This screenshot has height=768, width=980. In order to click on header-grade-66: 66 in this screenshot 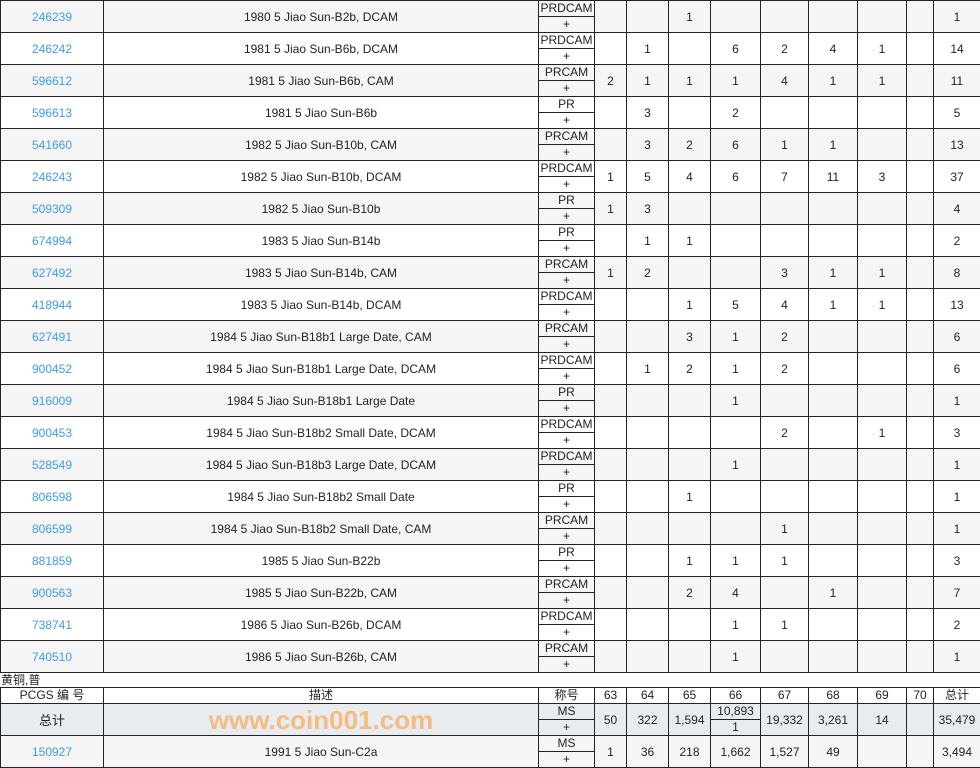, I will do `click(736, 696)`.